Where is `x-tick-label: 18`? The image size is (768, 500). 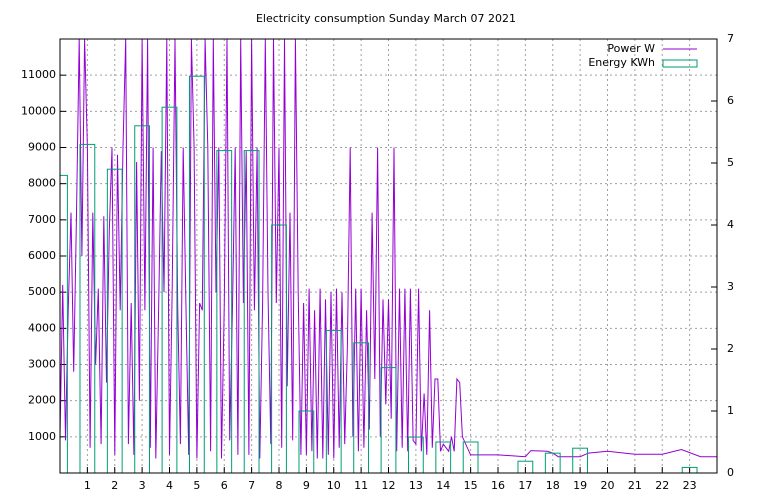 x-tick-label: 18 is located at coordinates (553, 485).